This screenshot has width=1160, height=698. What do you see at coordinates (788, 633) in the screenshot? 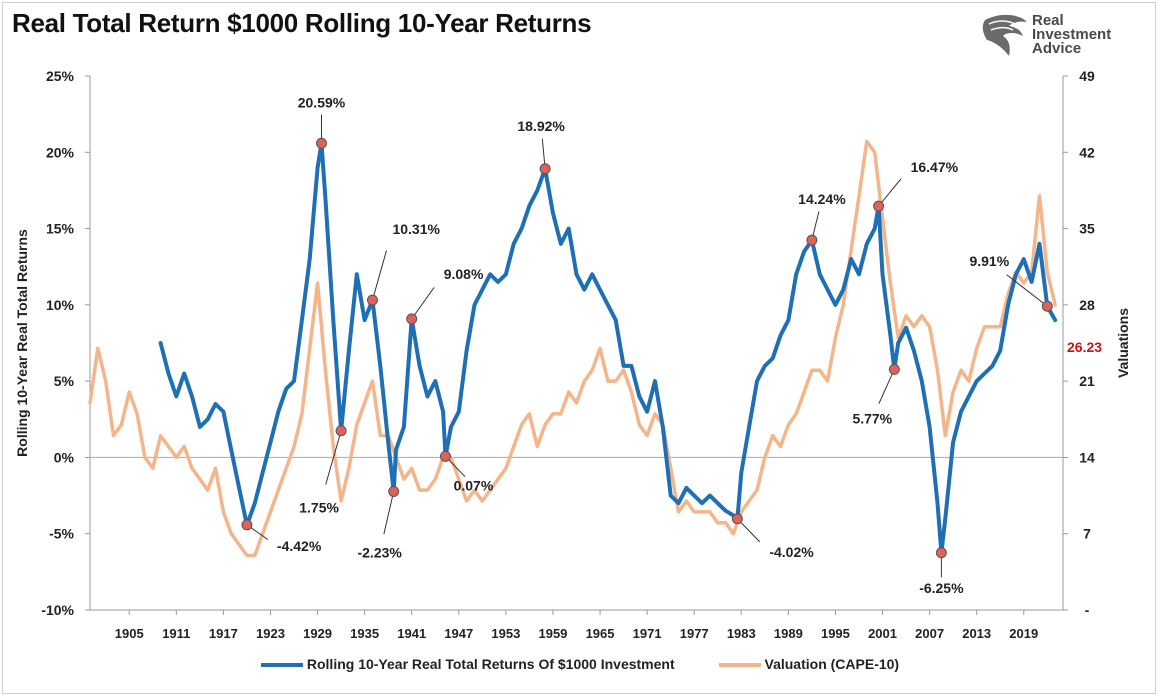
I see `x-tick-label: 1989` at bounding box center [788, 633].